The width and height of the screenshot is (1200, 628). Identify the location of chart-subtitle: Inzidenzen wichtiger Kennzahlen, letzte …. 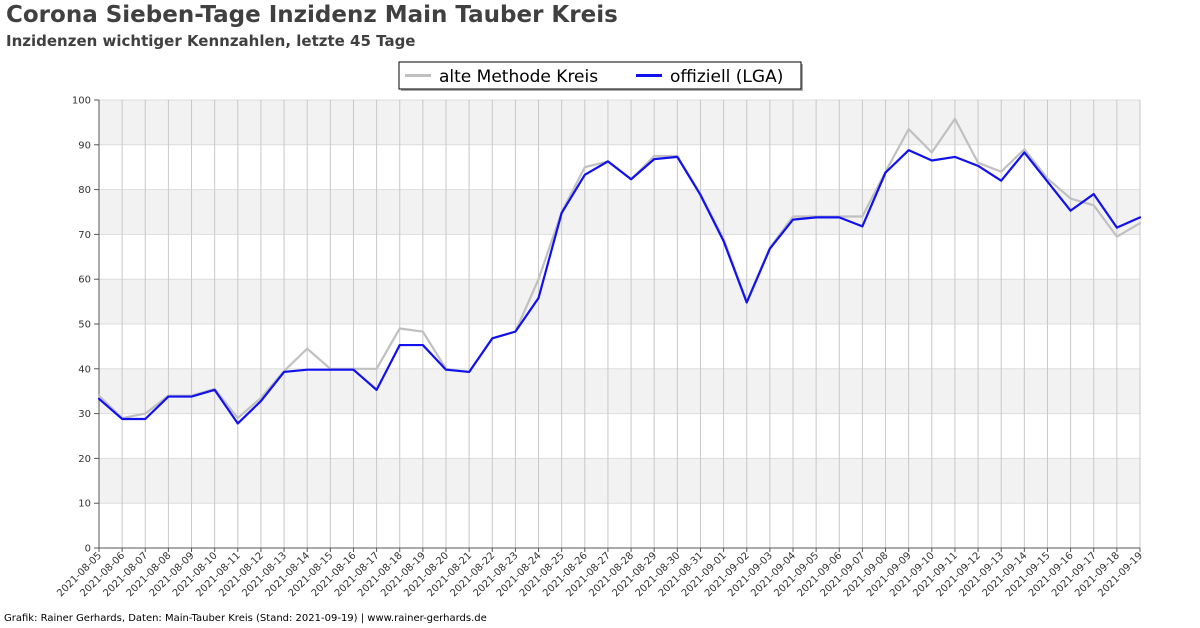
(211, 41).